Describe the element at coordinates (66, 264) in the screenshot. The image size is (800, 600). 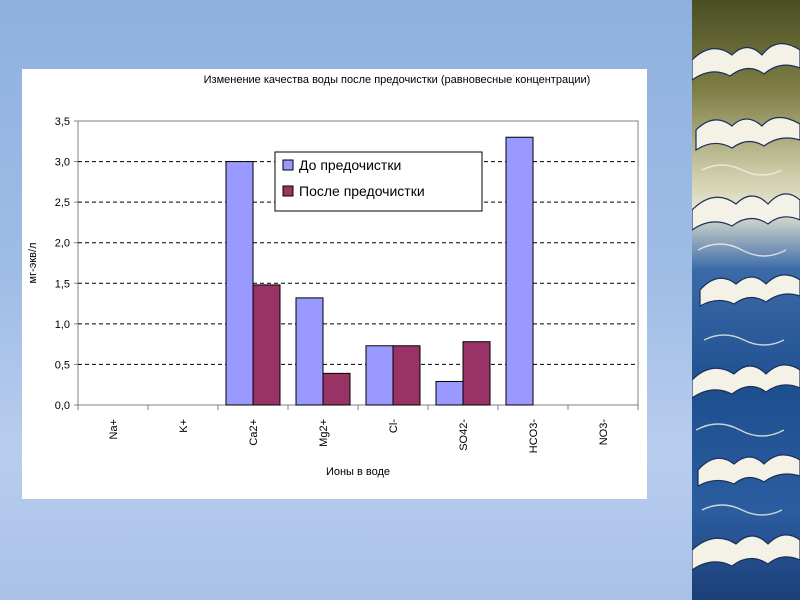
I see `y-axis-ticks: 0,0 0,5 1,0 1,5 2,0 2,5 3,0 3,5` at that location.